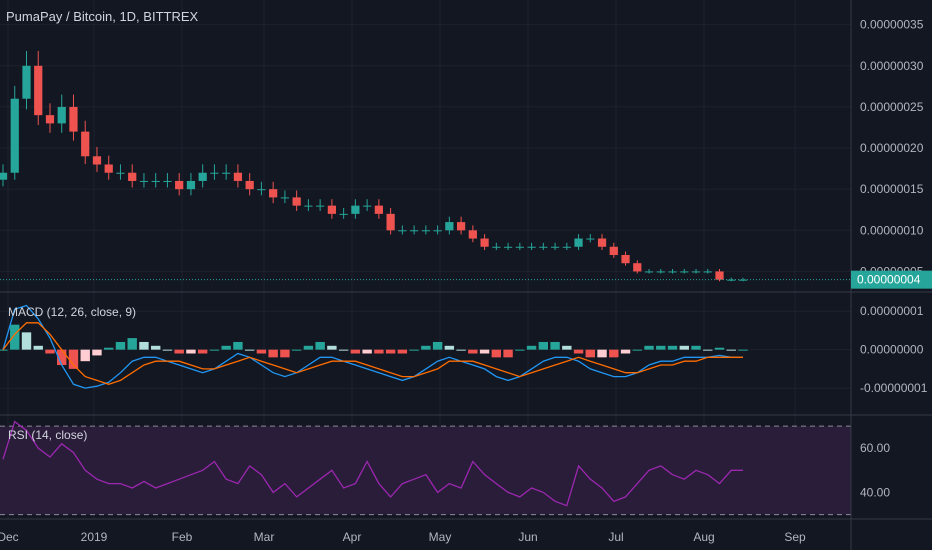 This screenshot has width=932, height=550. What do you see at coordinates (182, 537) in the screenshot?
I see `x-tick-label: Feb` at bounding box center [182, 537].